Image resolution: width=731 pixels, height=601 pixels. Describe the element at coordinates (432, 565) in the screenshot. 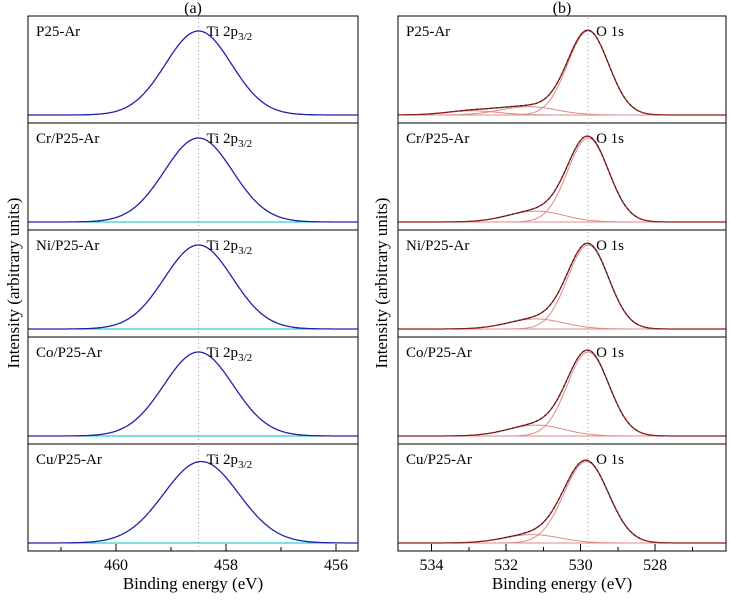

I see `tick-label: 534` at that location.